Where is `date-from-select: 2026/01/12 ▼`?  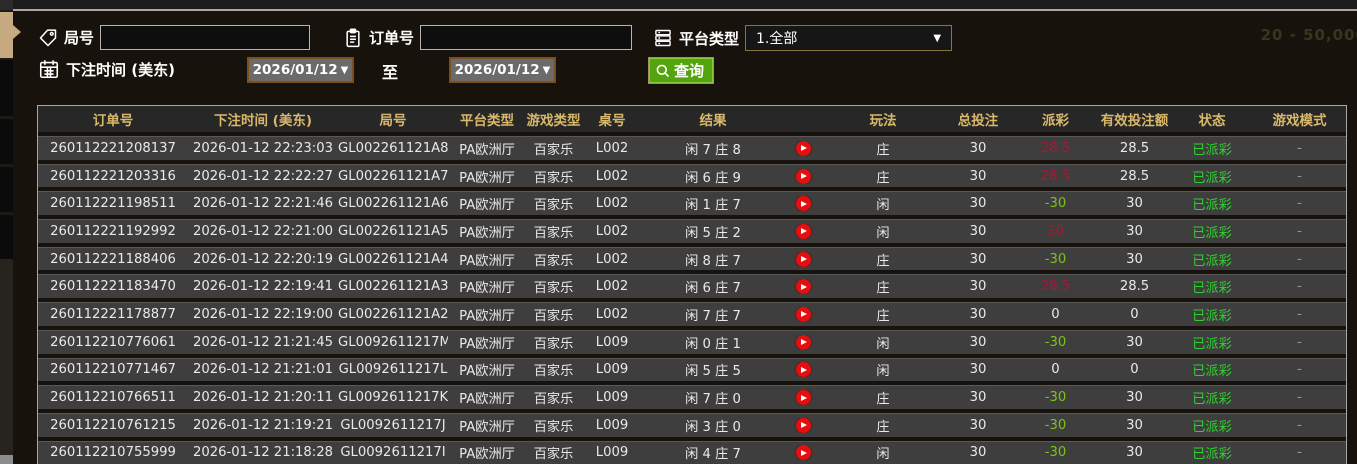 date-from-select: 2026/01/12 ▼ is located at coordinates (300, 70).